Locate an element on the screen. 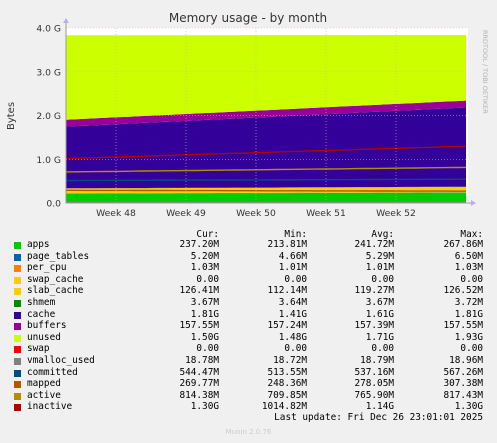 This screenshot has width=497, height=443. legend-value-min: 157.24M is located at coordinates (287, 326).